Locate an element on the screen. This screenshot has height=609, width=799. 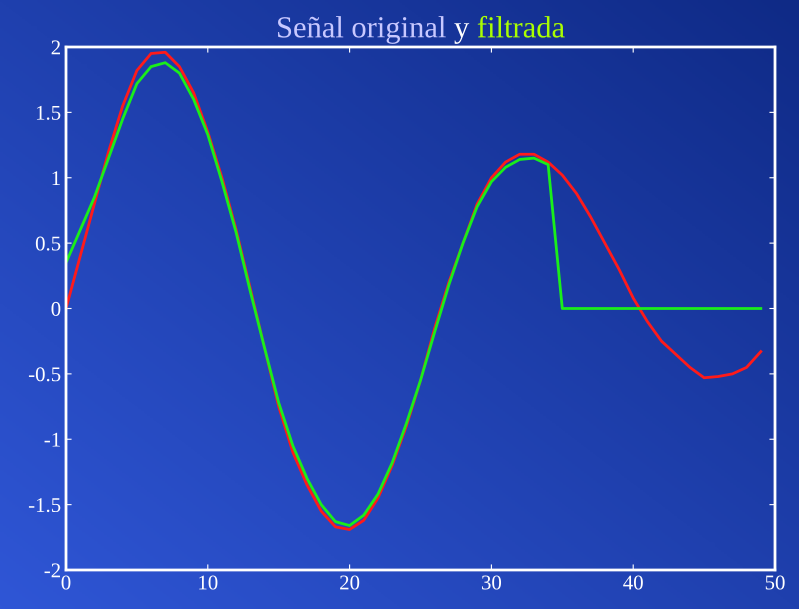
y-tick-label: 2 is located at coordinates (56, 47).